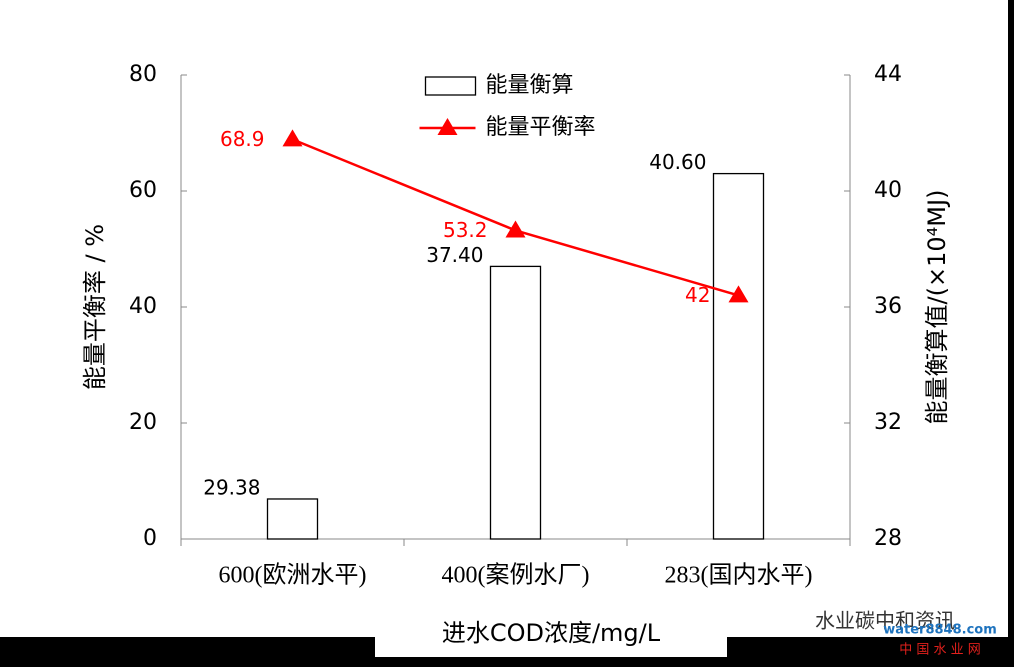 This screenshot has height=667, width=1014. Describe the element at coordinates (231, 487) in the screenshot. I see `bar-value-label: 29.38` at that location.